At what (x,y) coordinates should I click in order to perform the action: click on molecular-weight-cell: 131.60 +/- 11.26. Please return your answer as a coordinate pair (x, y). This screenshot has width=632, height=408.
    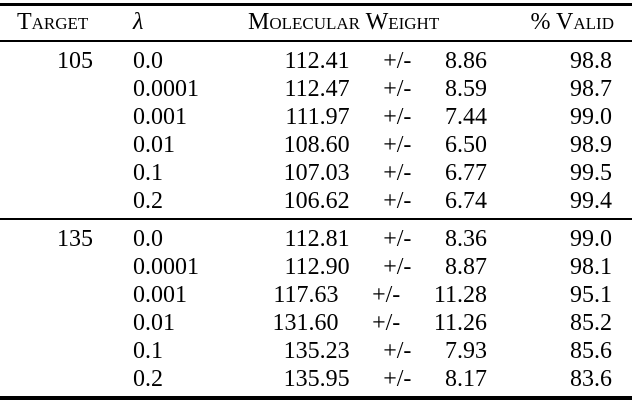
    Looking at the image, I should click on (379, 322).